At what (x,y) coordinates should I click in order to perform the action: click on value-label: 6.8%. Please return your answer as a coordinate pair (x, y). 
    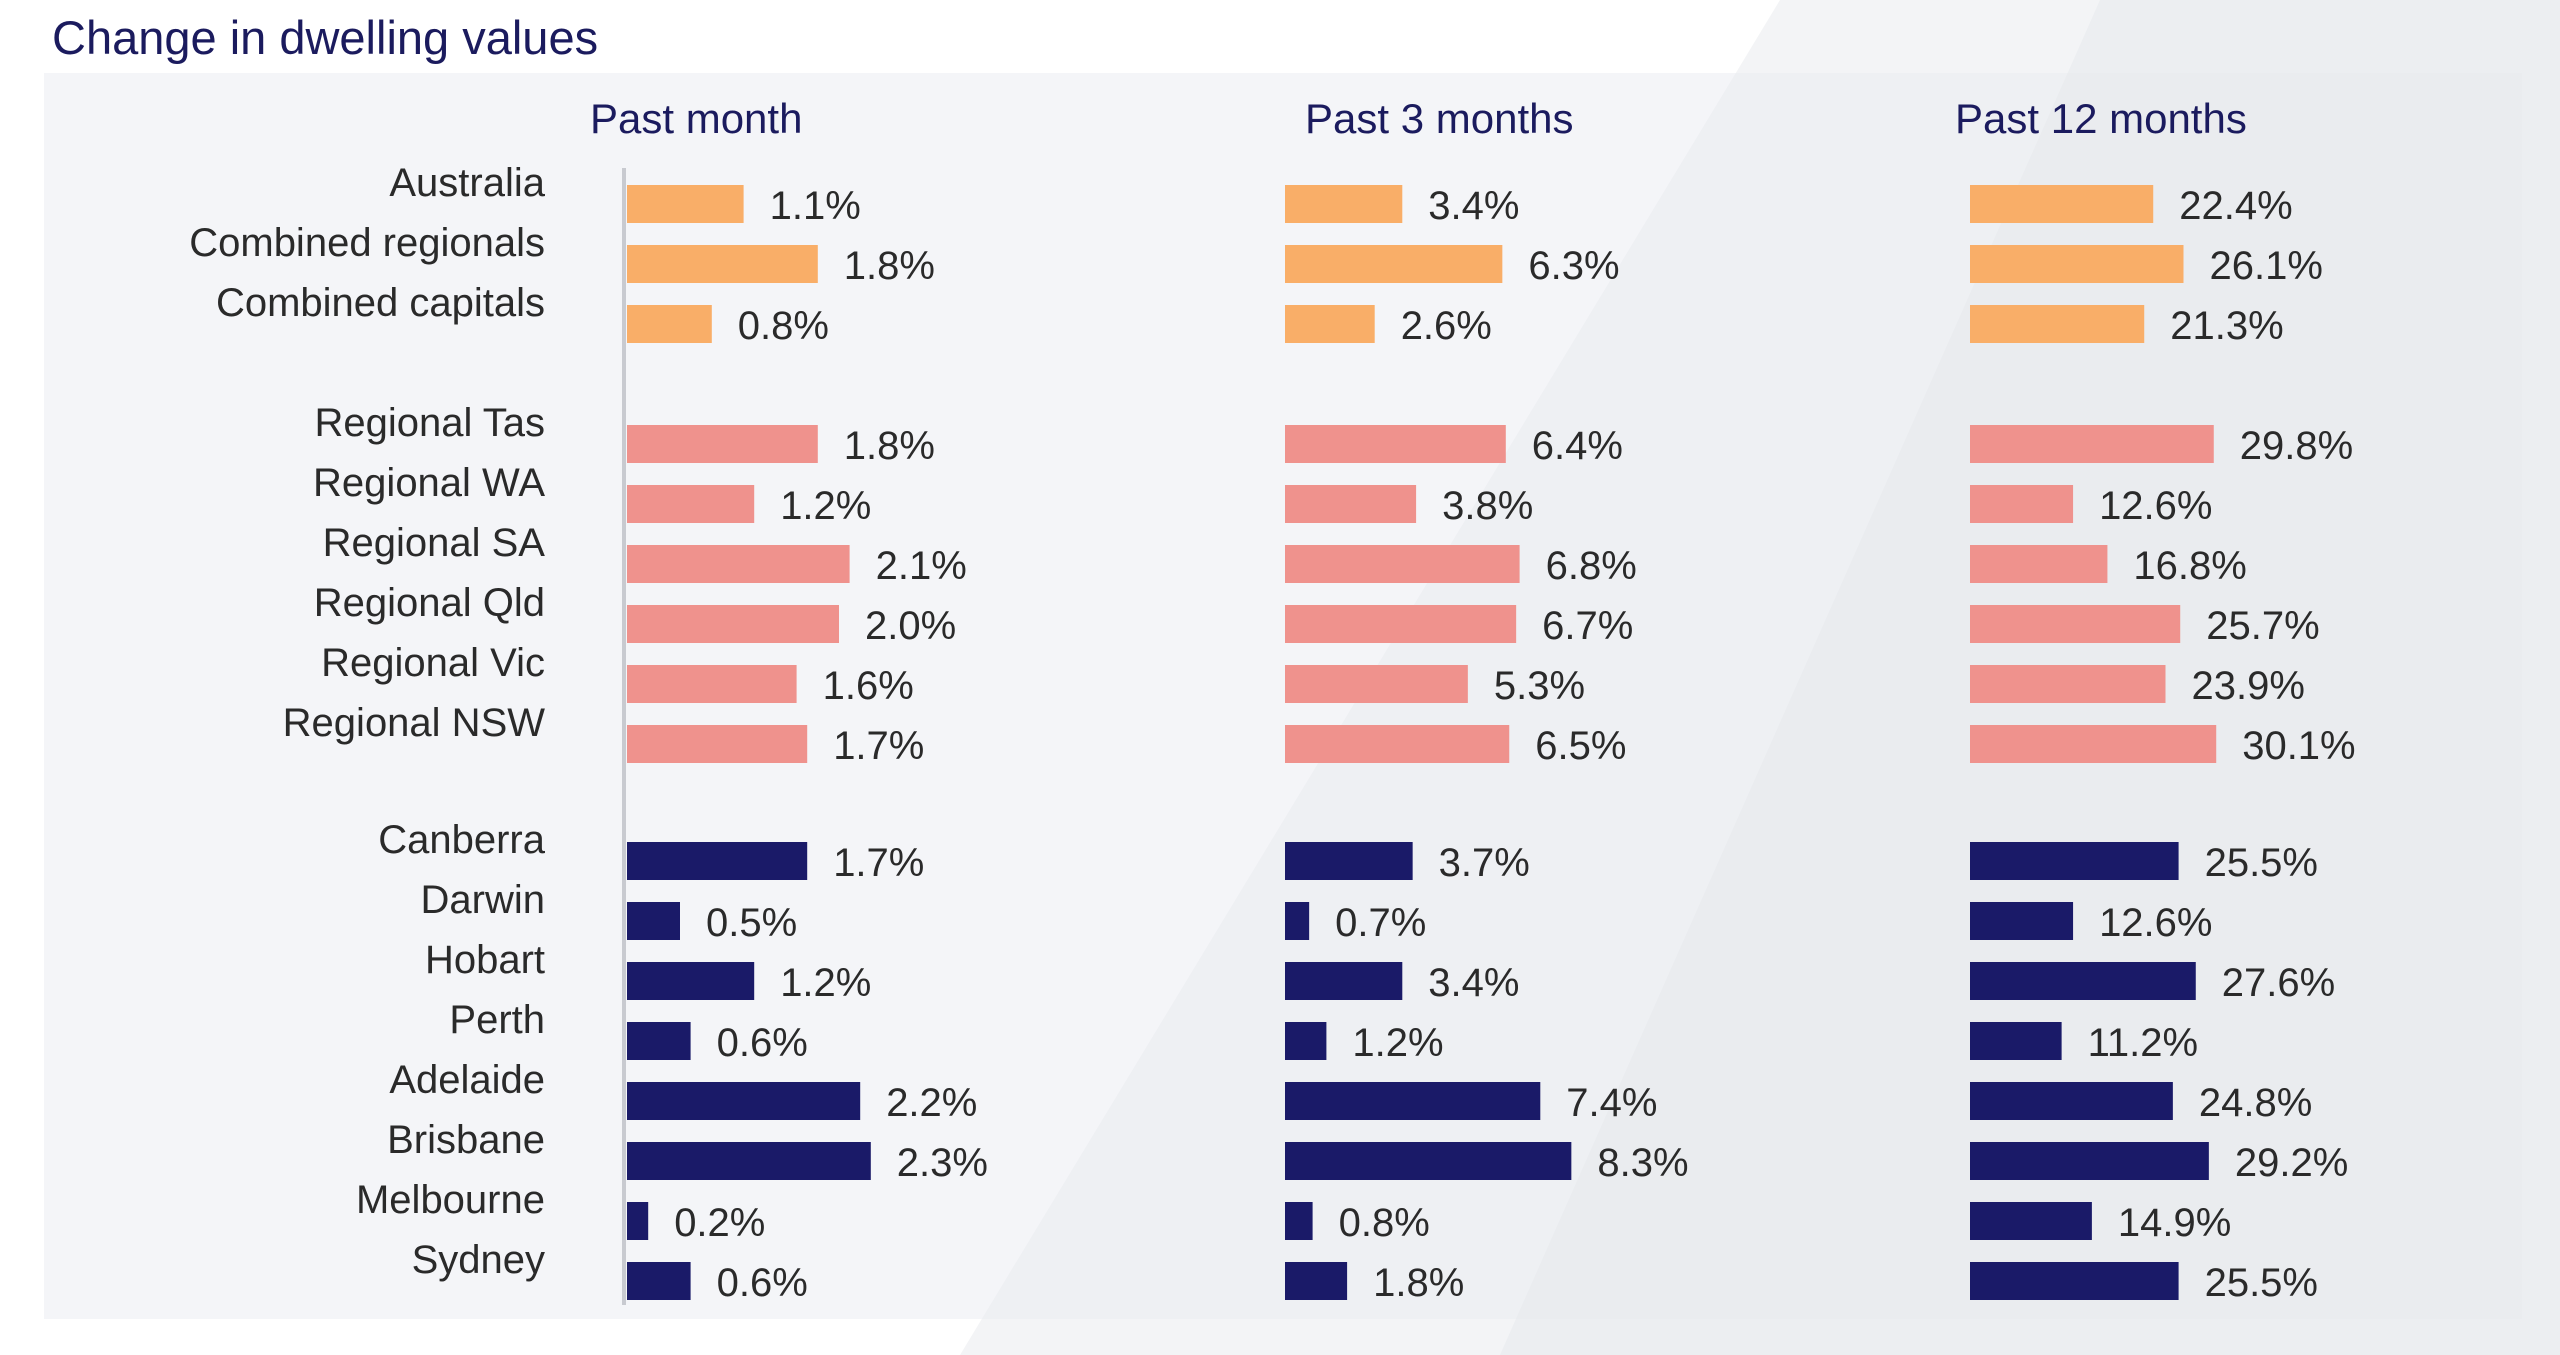
    Looking at the image, I should click on (1591, 566).